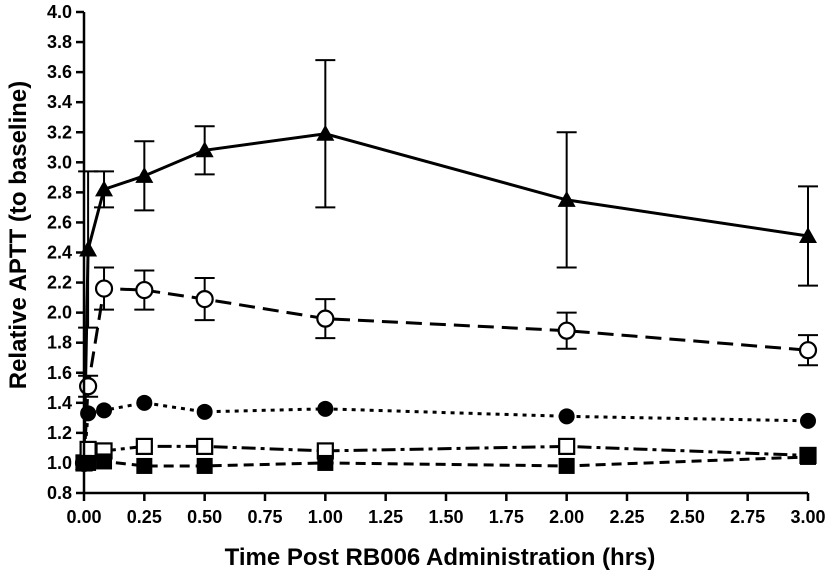 This screenshot has width=832, height=575. Describe the element at coordinates (59, 463) in the screenshot. I see `y-tick-label: 1.0` at that location.